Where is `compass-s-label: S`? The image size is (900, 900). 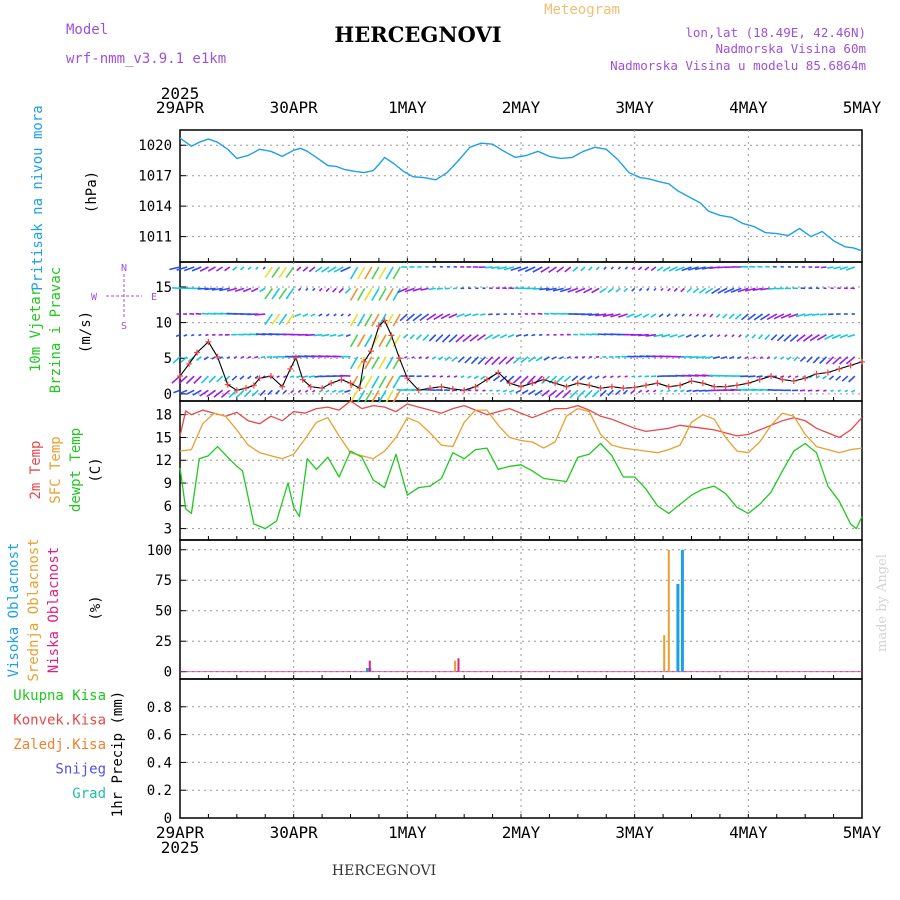 compass-s-label: S is located at coordinates (124, 326).